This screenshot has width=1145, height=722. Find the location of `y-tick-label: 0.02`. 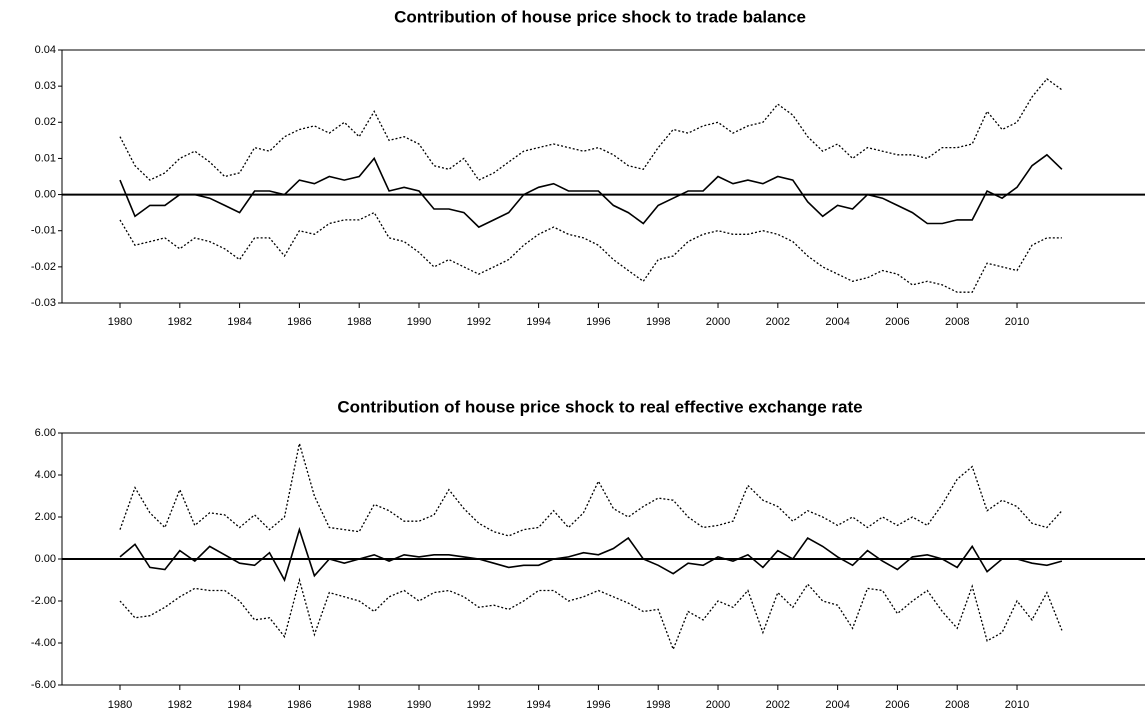

y-tick-label: 0.02 is located at coordinates (45, 122).